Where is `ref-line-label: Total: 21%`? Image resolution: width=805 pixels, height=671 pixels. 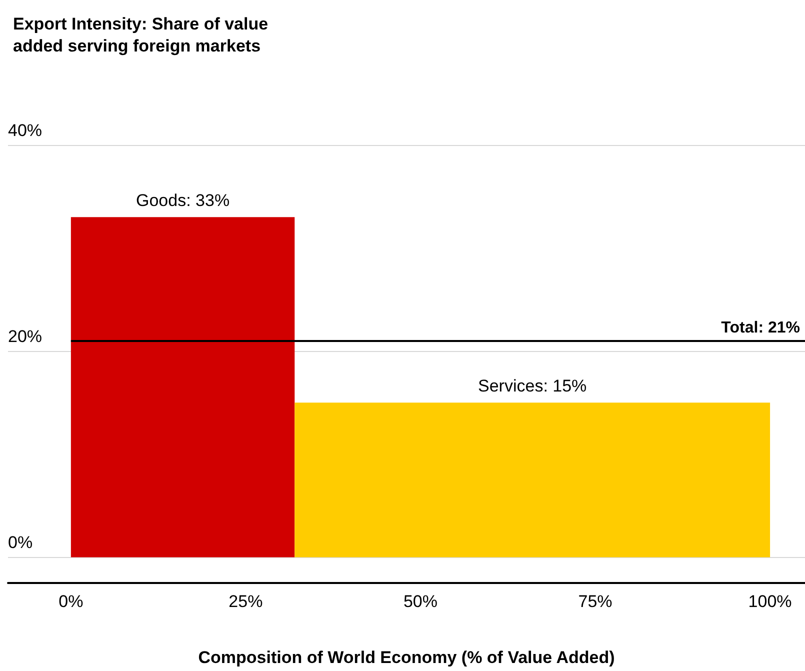 ref-line-label: Total: 21% is located at coordinates (760, 327).